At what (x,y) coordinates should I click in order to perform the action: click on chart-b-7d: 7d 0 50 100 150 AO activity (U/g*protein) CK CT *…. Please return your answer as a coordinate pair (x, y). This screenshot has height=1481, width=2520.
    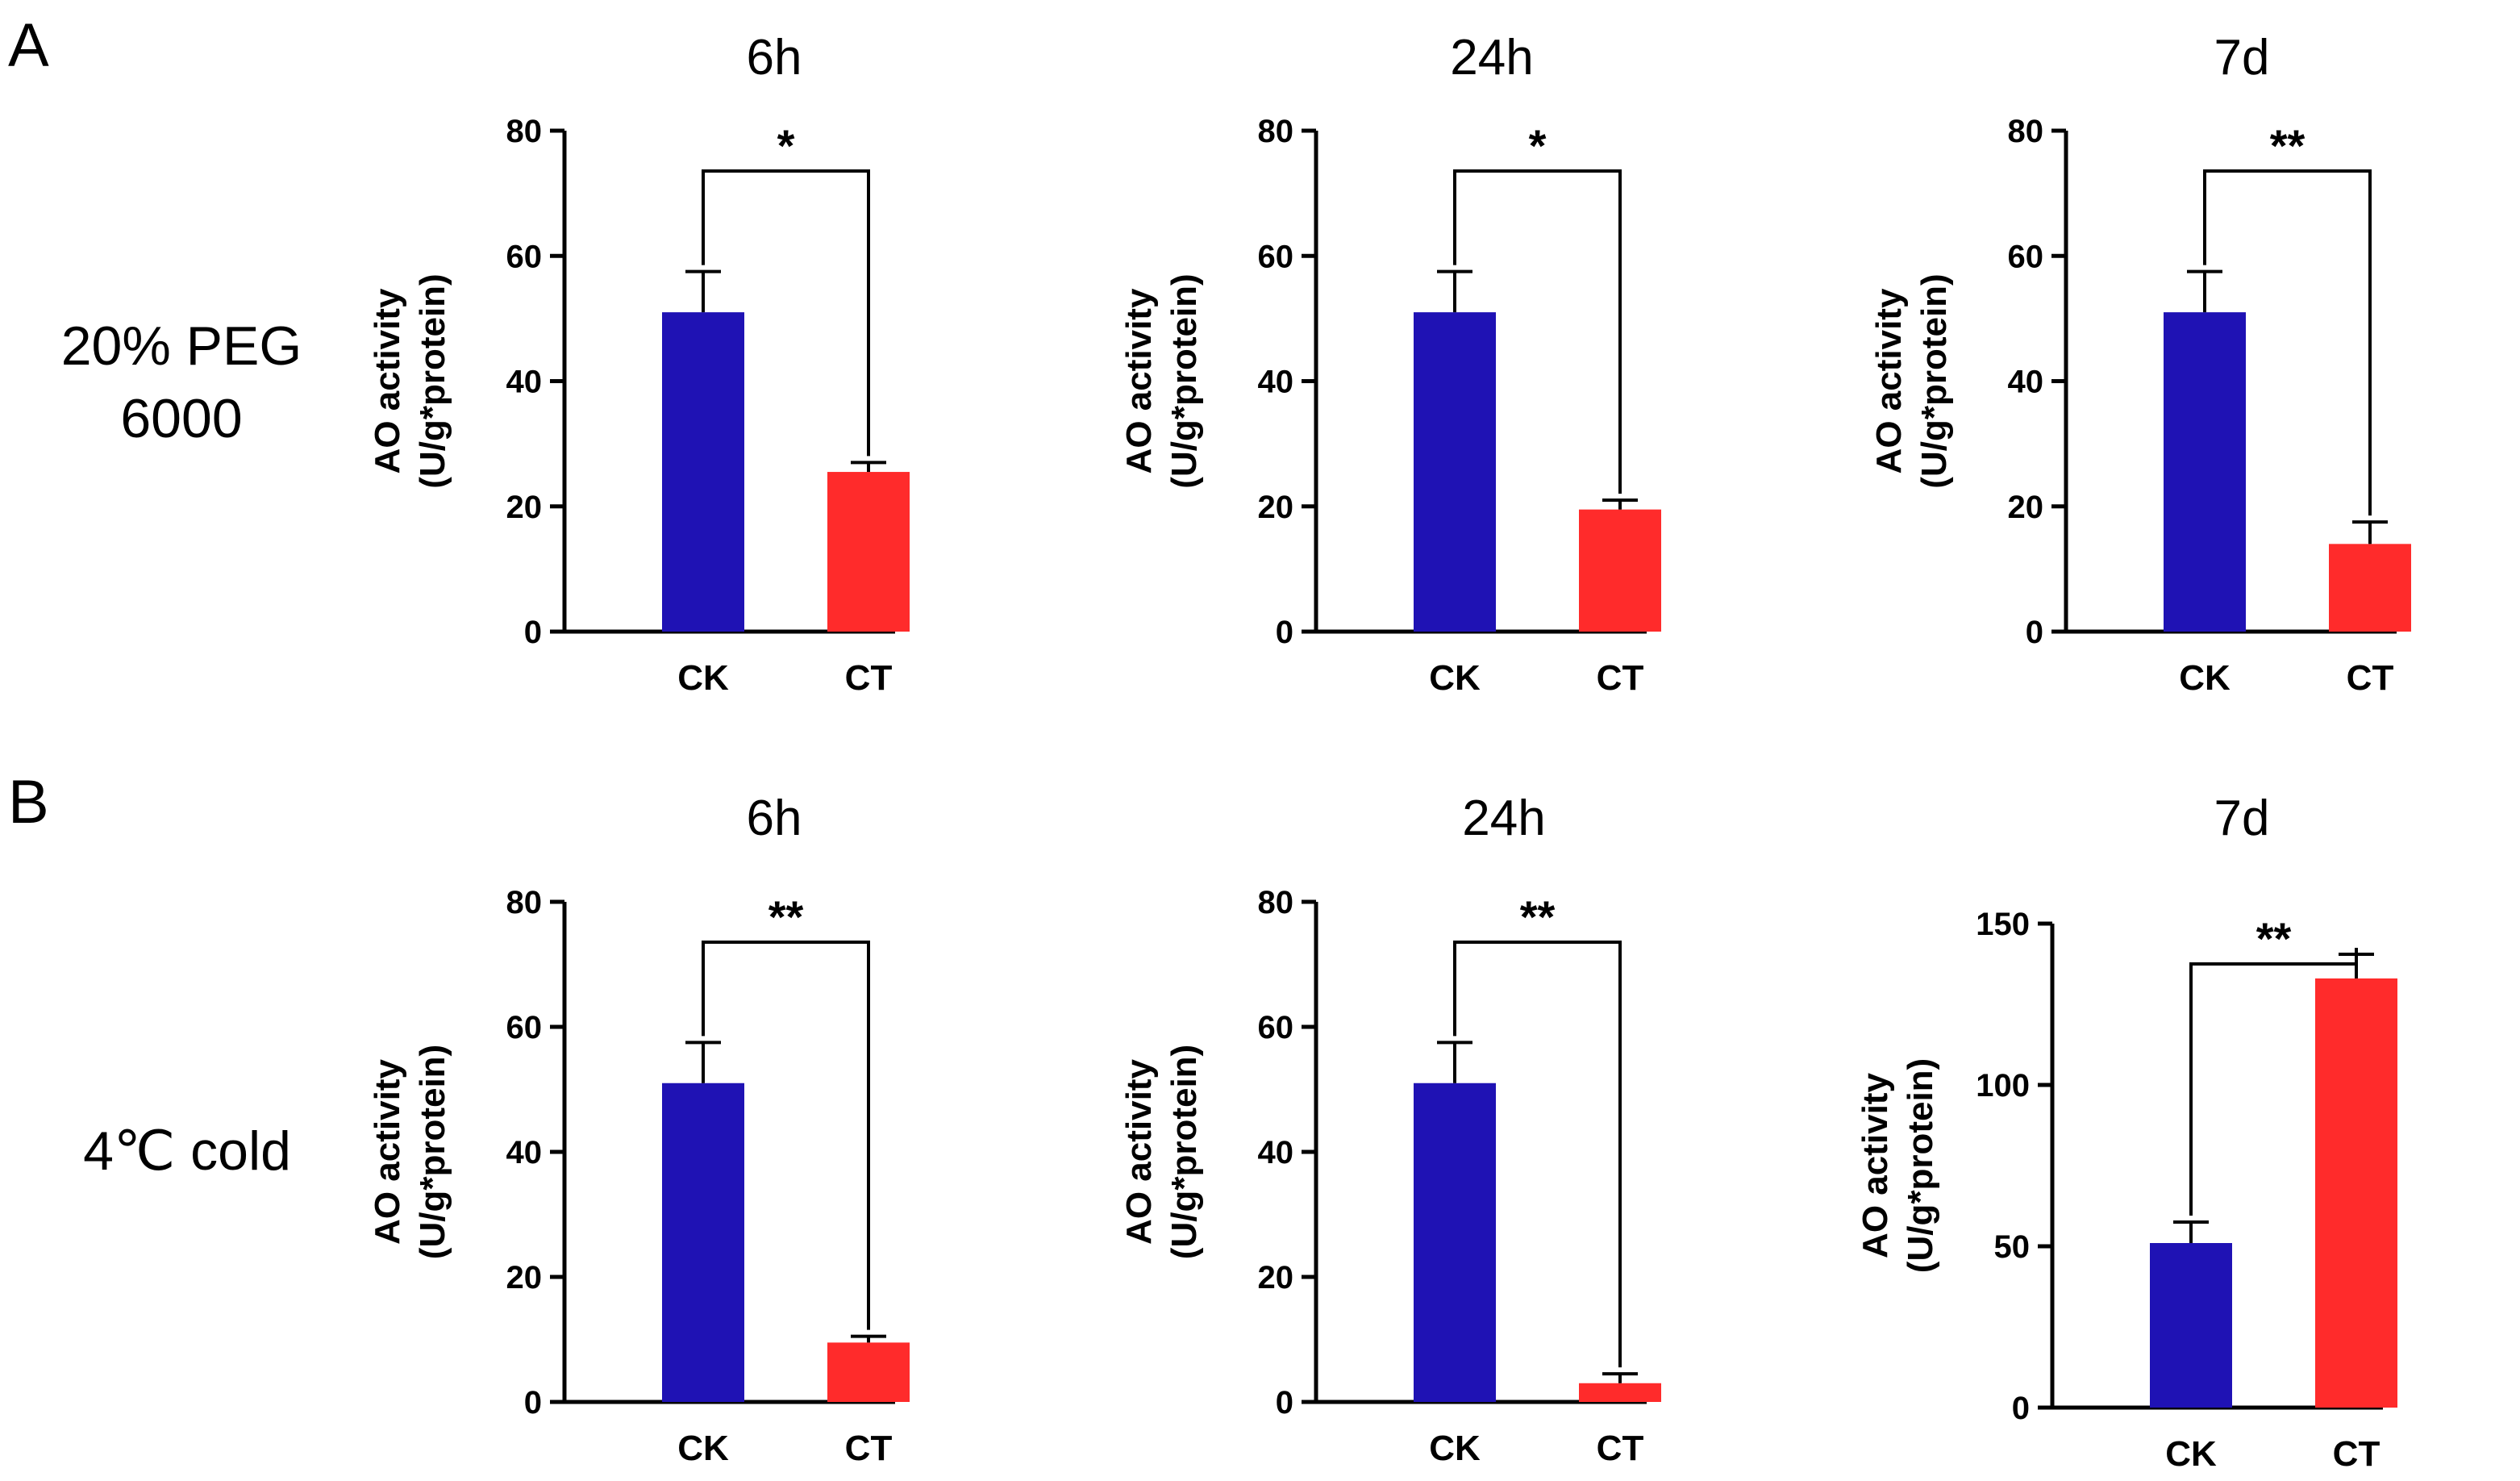
    Looking at the image, I should click on (2126, 1132).